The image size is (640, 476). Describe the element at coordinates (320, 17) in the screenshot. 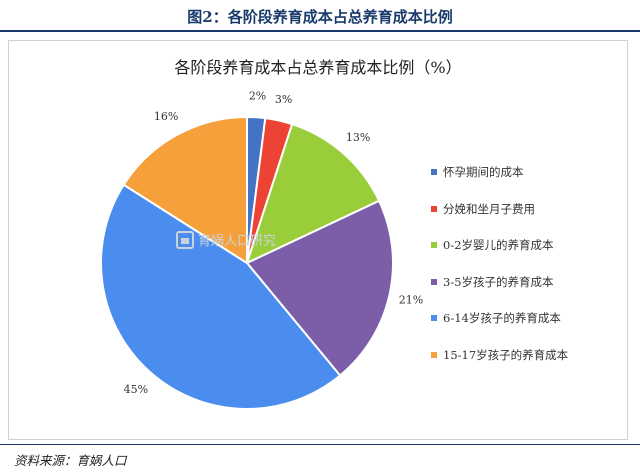

I see `figure-caption: 图2：各阶段养育成本占总养育成本比例` at that location.